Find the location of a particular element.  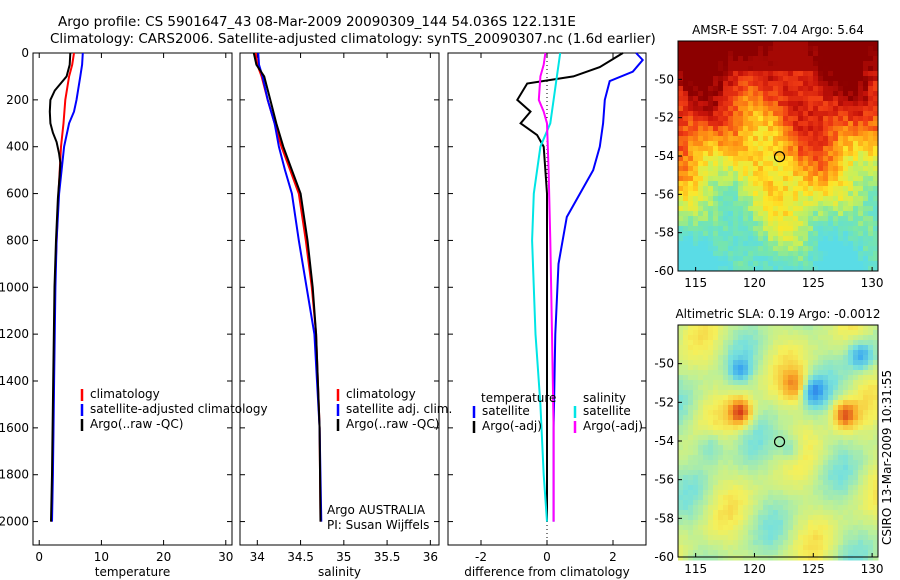

x-tick-label: 20 is located at coordinates (163, 557).